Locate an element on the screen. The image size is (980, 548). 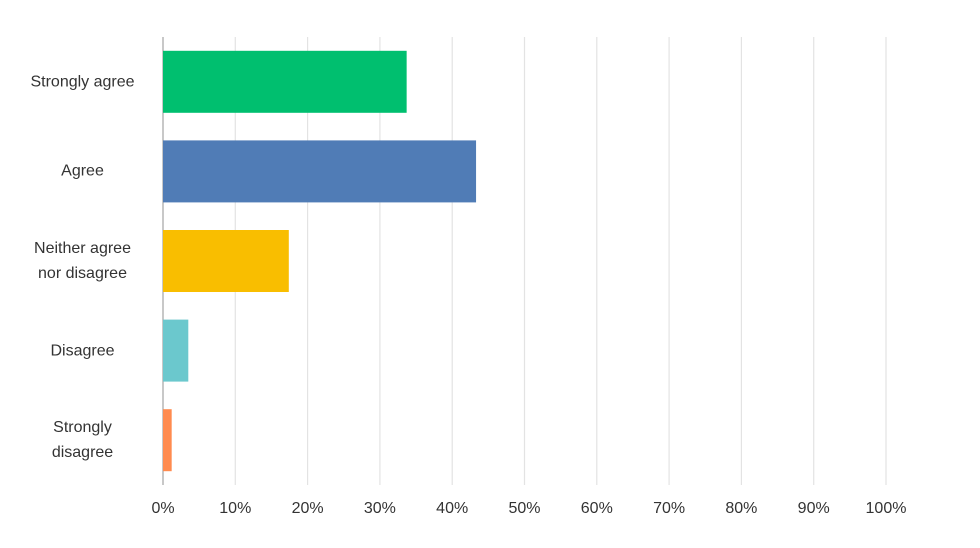
y-tick-label: Strongly disagree is located at coordinates (82, 440).